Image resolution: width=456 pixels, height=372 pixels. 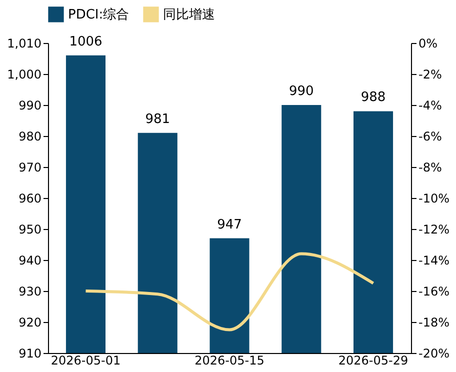 I want to click on y2-tick-label: -14%, so click(x=434, y=261).